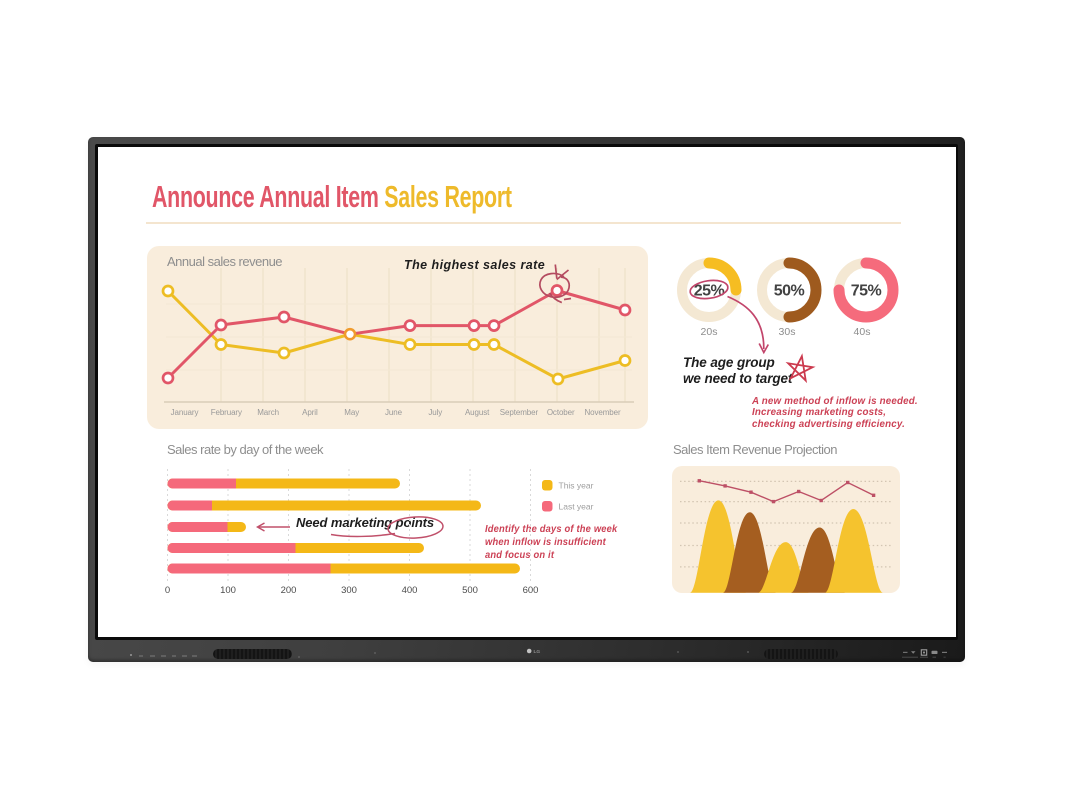 The width and height of the screenshot is (1067, 800). I want to click on svg-text: October, so click(561, 412).